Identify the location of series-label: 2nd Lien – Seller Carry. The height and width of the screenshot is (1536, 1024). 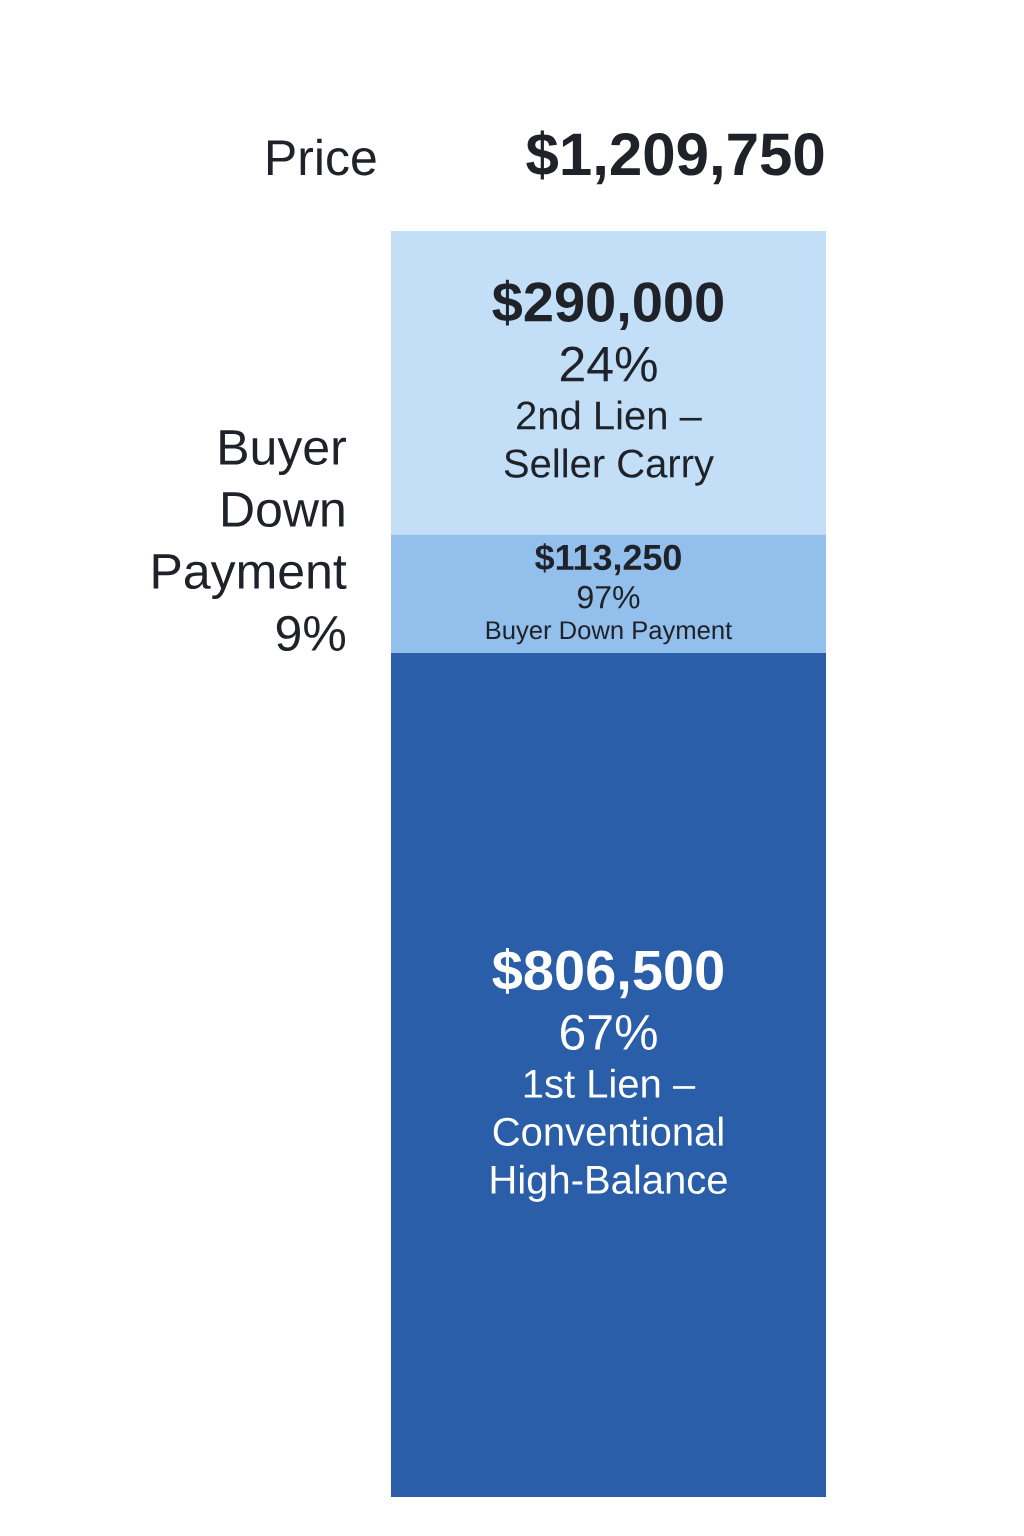
(609, 443).